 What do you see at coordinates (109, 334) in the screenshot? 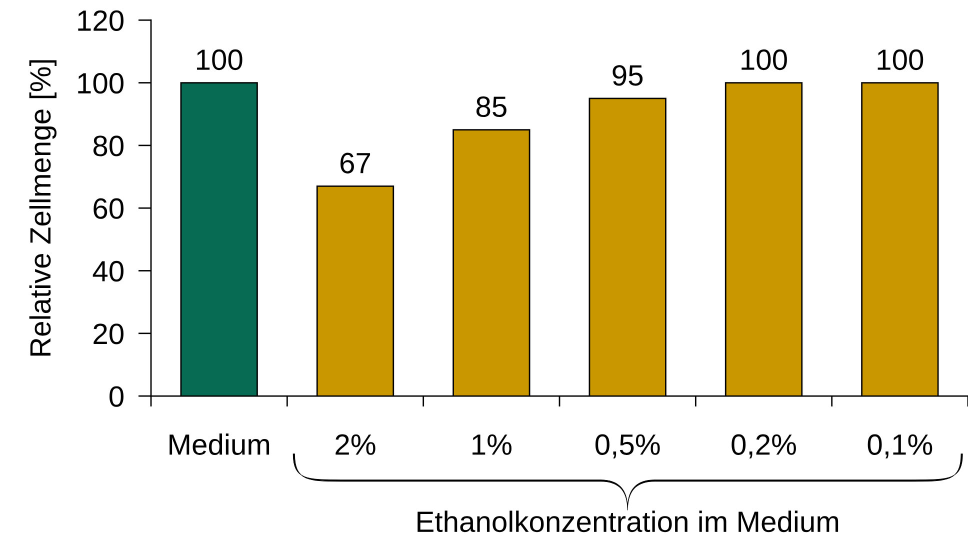
I see `y-tick-label: 20` at bounding box center [109, 334].